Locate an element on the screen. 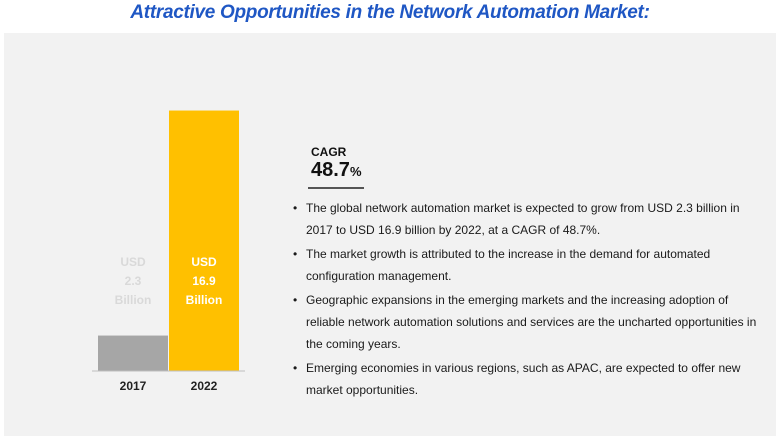  bar-2022 is located at coordinates (204, 241).